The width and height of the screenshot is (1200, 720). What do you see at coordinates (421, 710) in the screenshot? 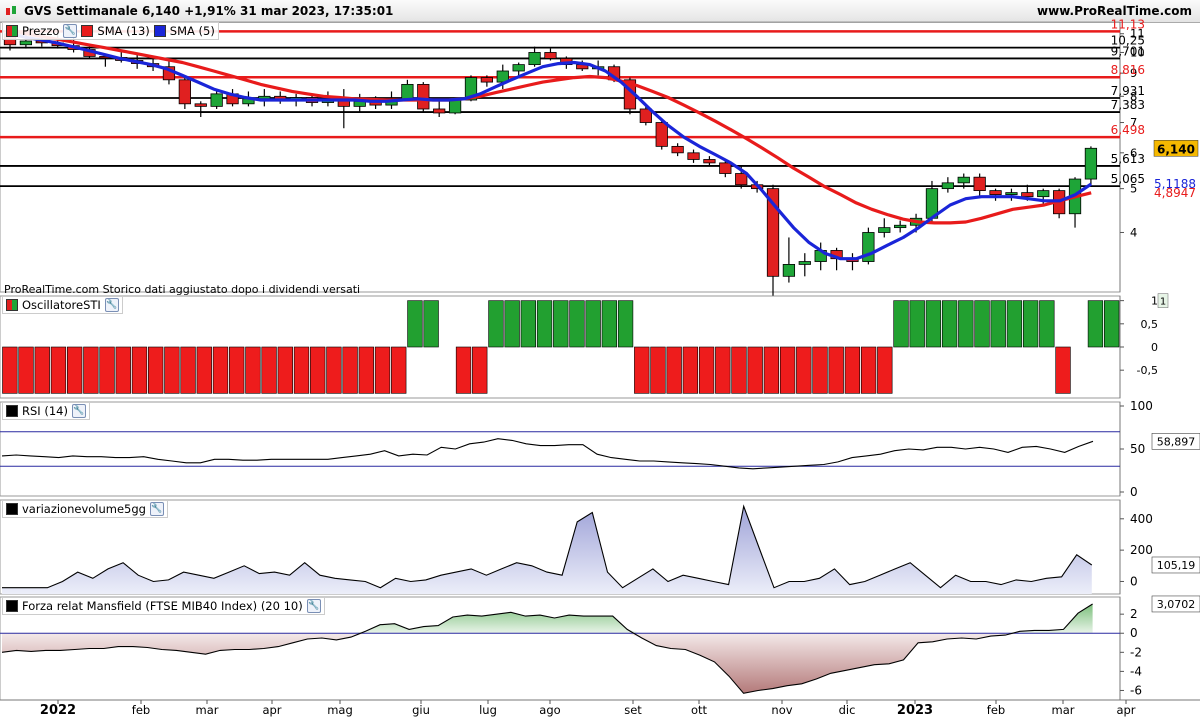
I see `x-tick-label: giu` at bounding box center [421, 710].